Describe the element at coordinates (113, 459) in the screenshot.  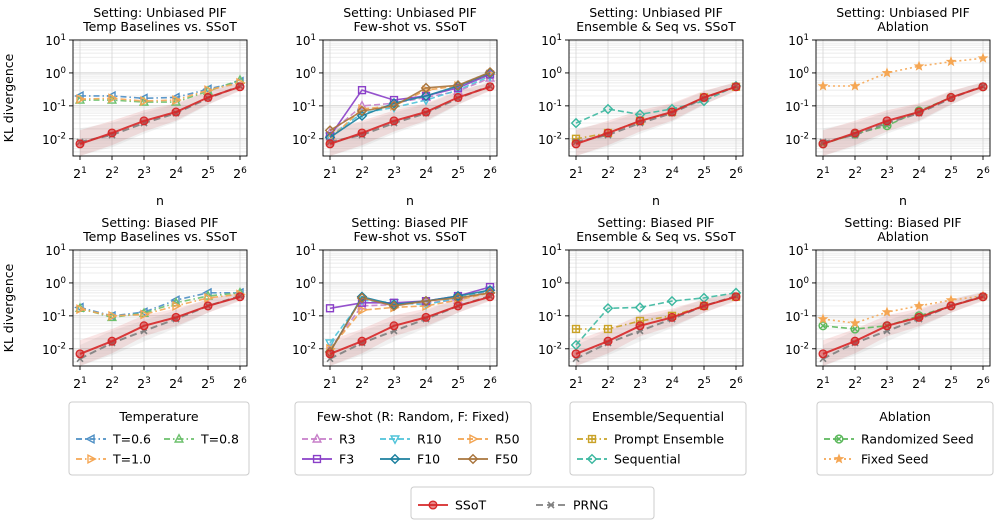
I see `legend-entry: T=1.0` at that location.